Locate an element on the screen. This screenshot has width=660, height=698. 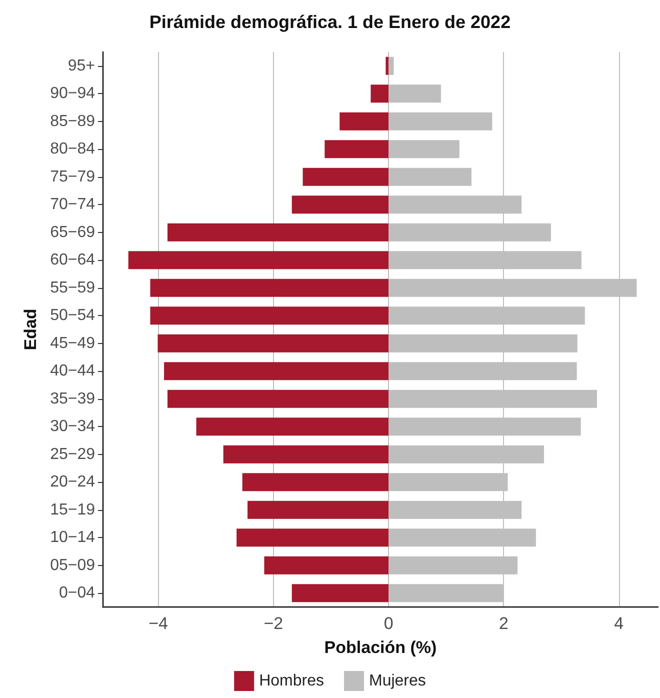
y-tick-label: 90−94 is located at coordinates (73, 93).